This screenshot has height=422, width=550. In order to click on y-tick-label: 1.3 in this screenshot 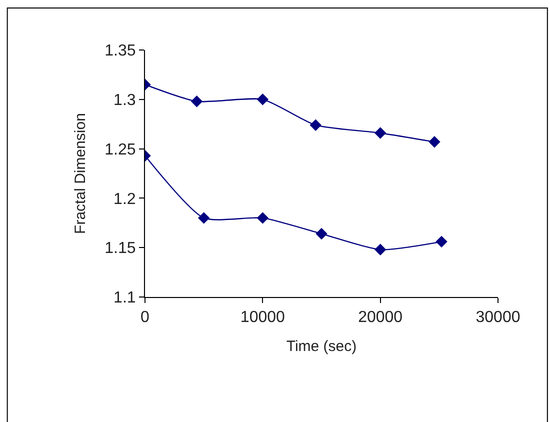, I will do `click(125, 100)`.